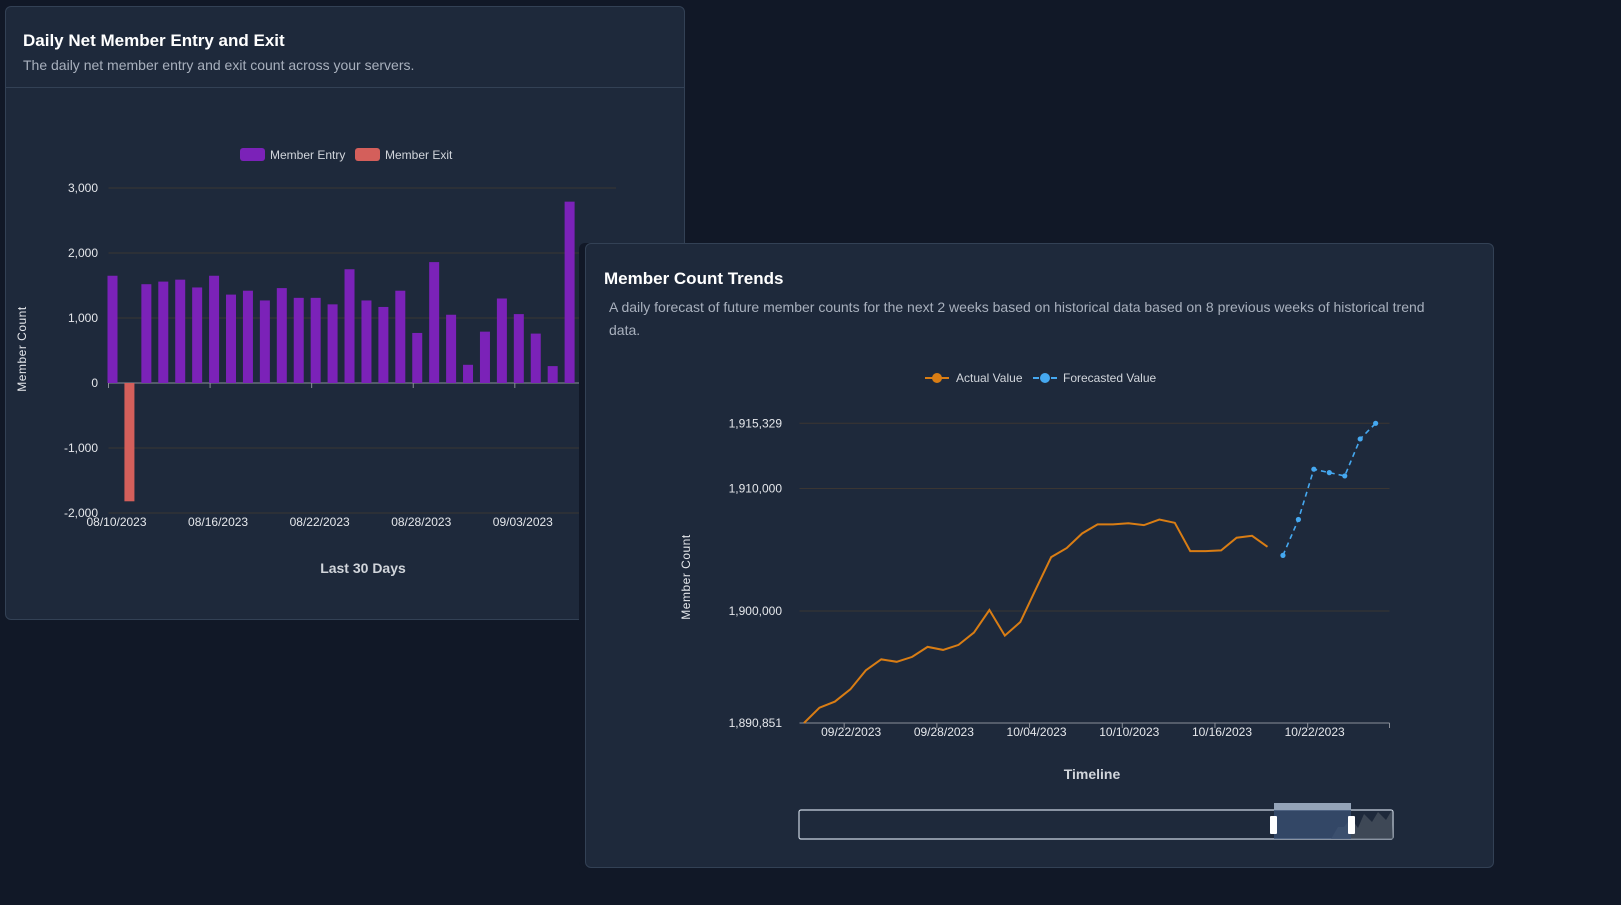 This screenshot has width=1621, height=905. I want to click on x-tick-label: 08/16/2023, so click(218, 522).